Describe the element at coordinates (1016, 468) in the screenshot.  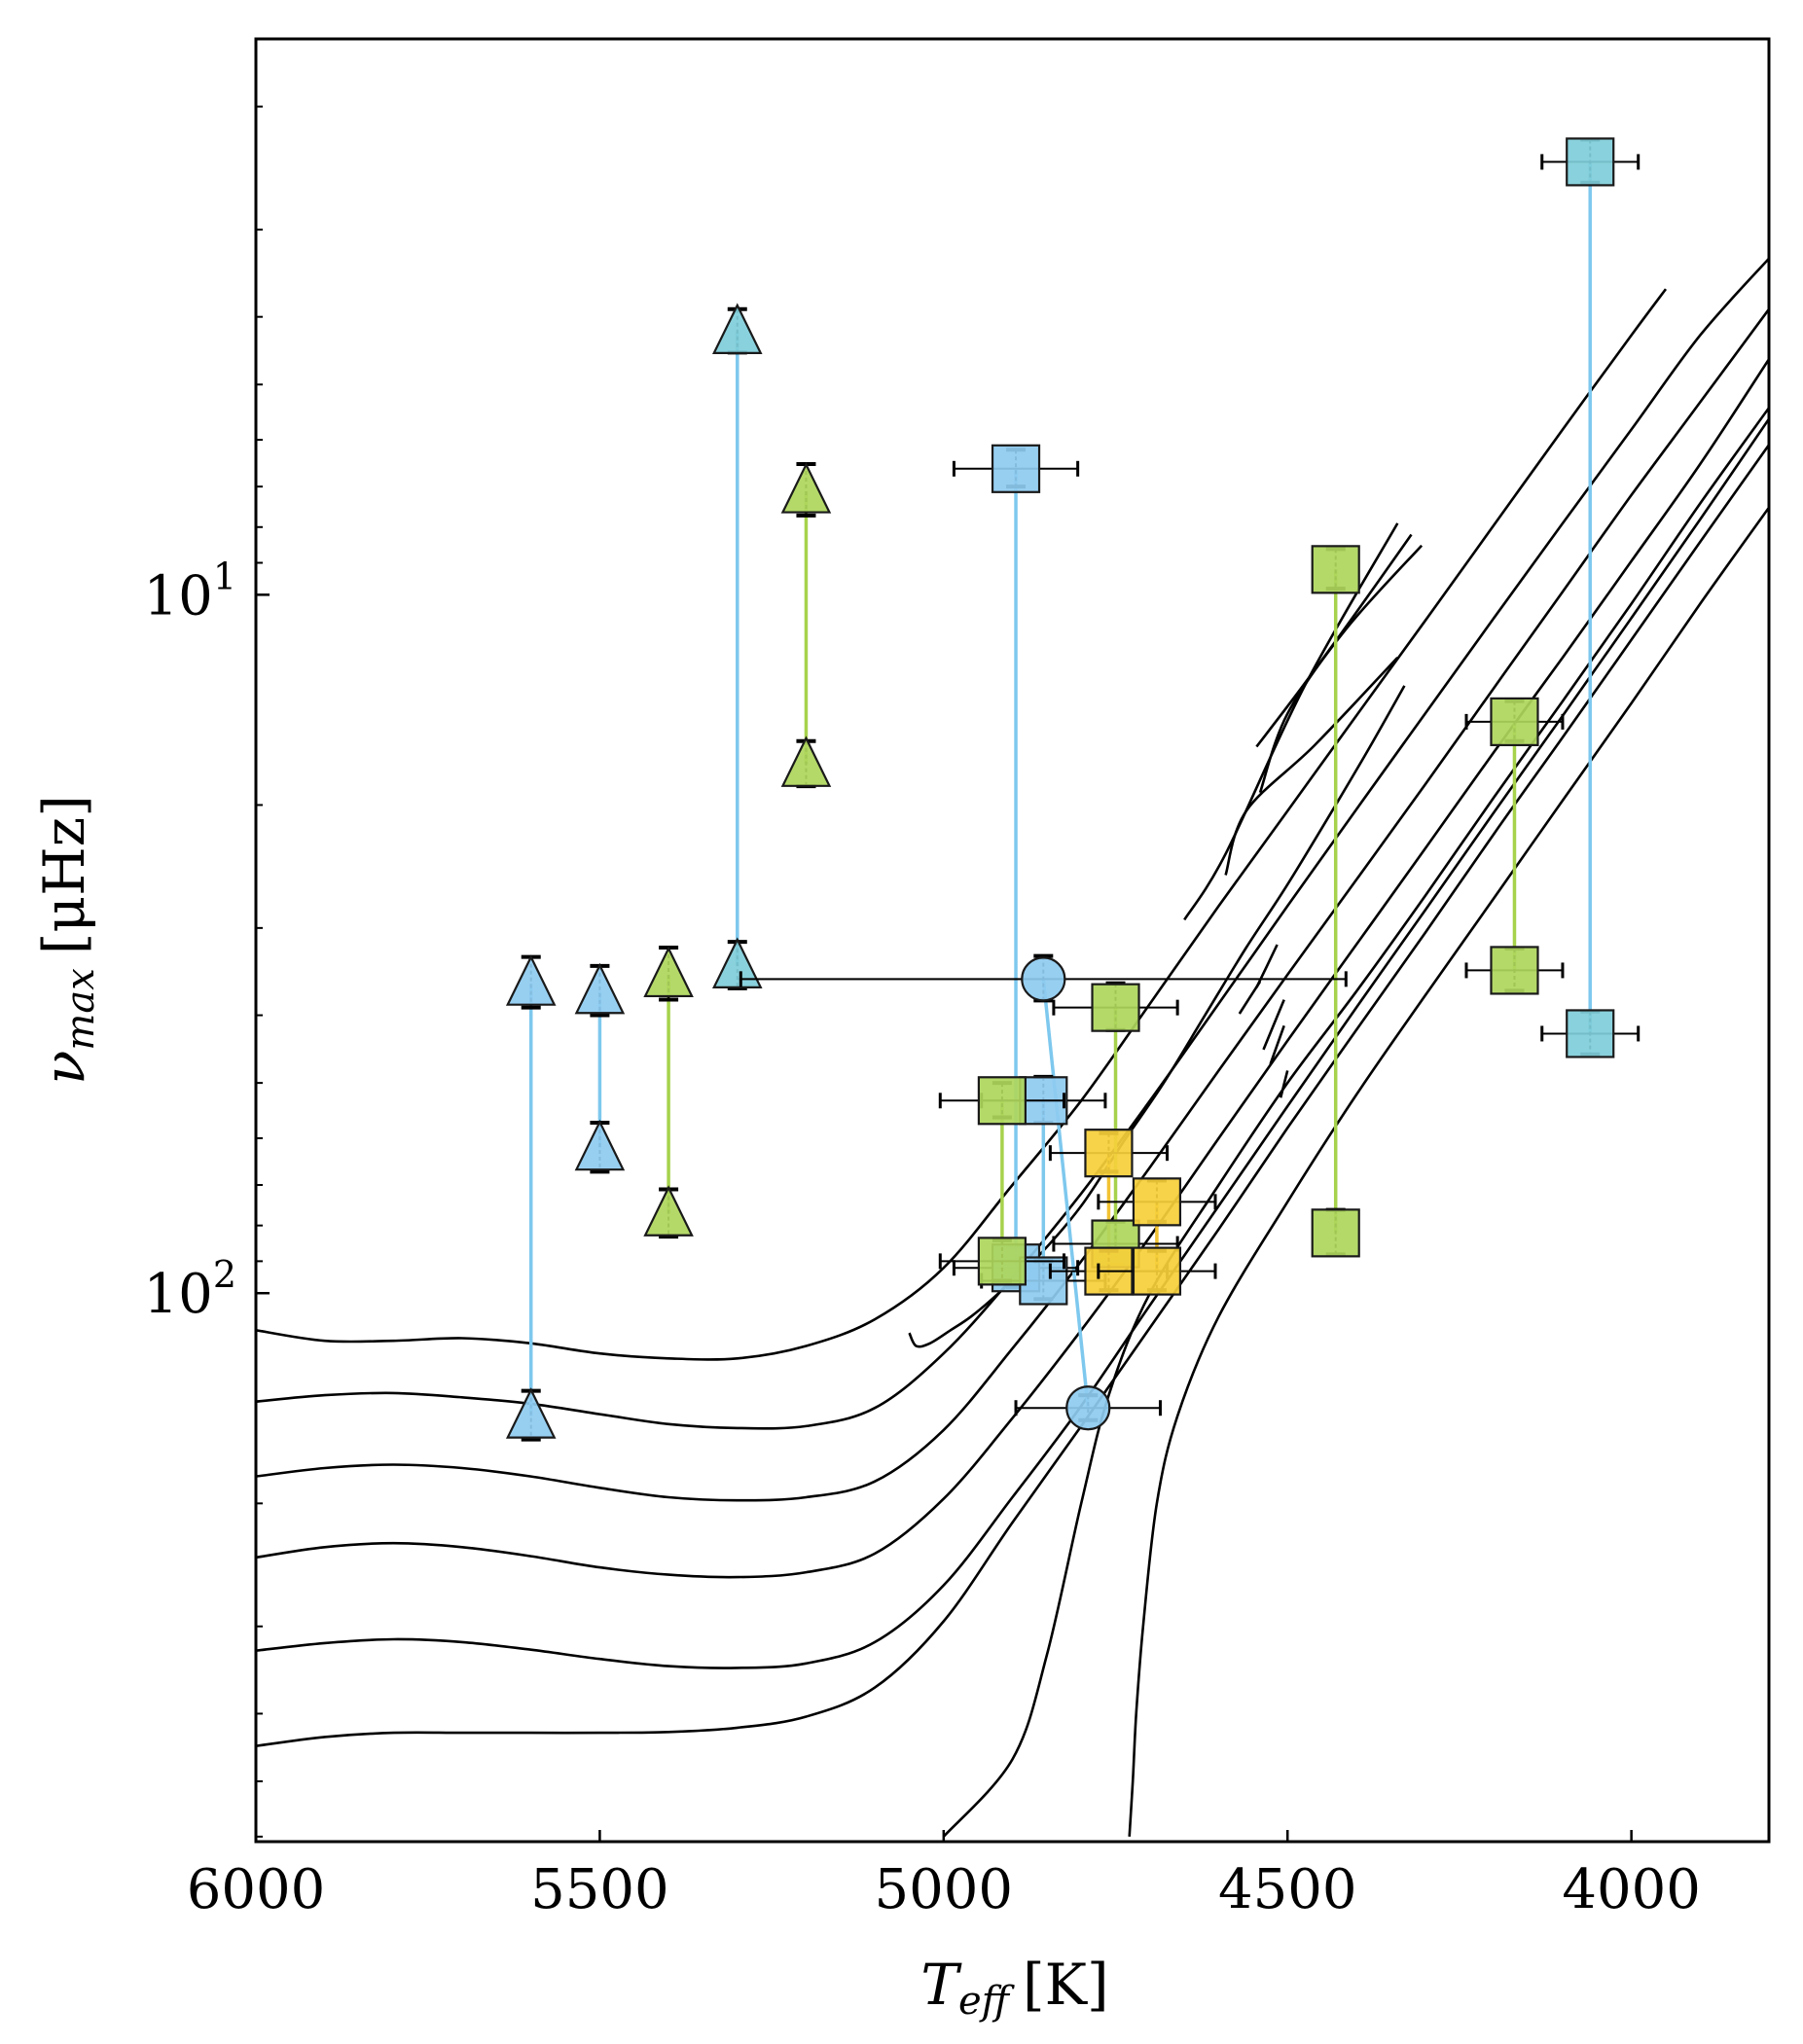
I see `marker-blue-sq-1-top` at that location.